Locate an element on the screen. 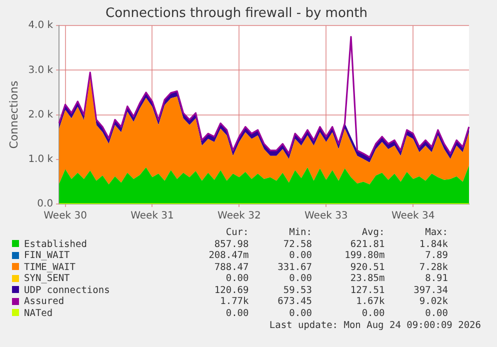  text: 7.28k is located at coordinates (433, 267).